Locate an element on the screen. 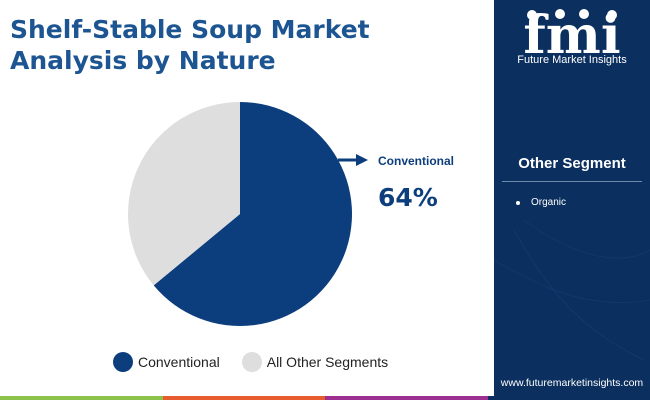 The width and height of the screenshot is (650, 400). segment-label-organic: Organic is located at coordinates (549, 202).